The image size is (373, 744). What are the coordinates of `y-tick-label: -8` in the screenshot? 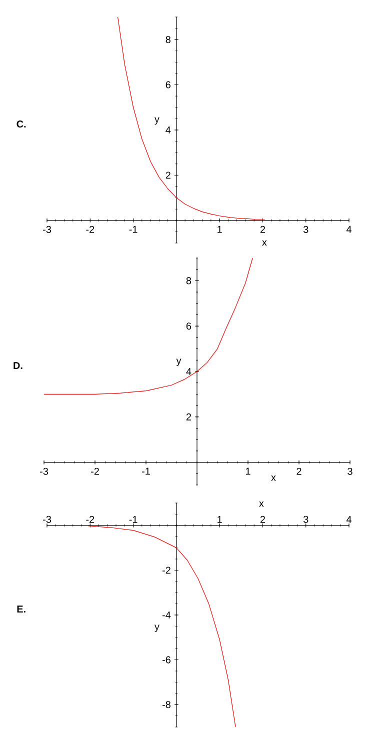 It's located at (166, 704).